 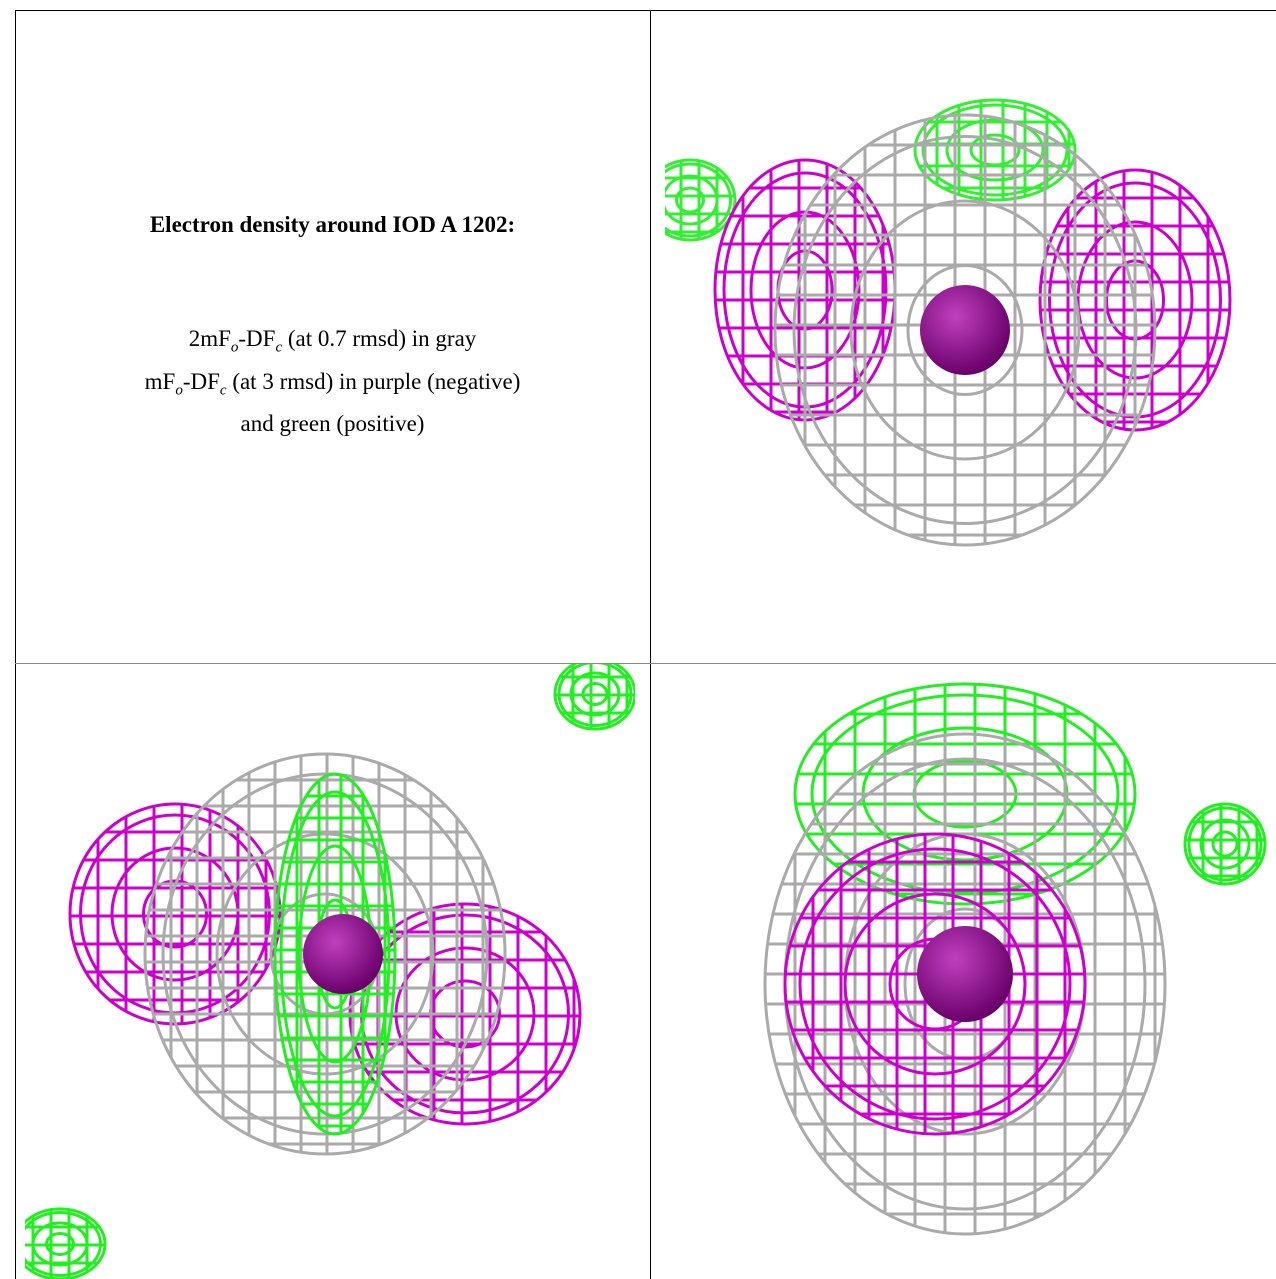 I want to click on caption-text: mF, so click(x=160, y=381).